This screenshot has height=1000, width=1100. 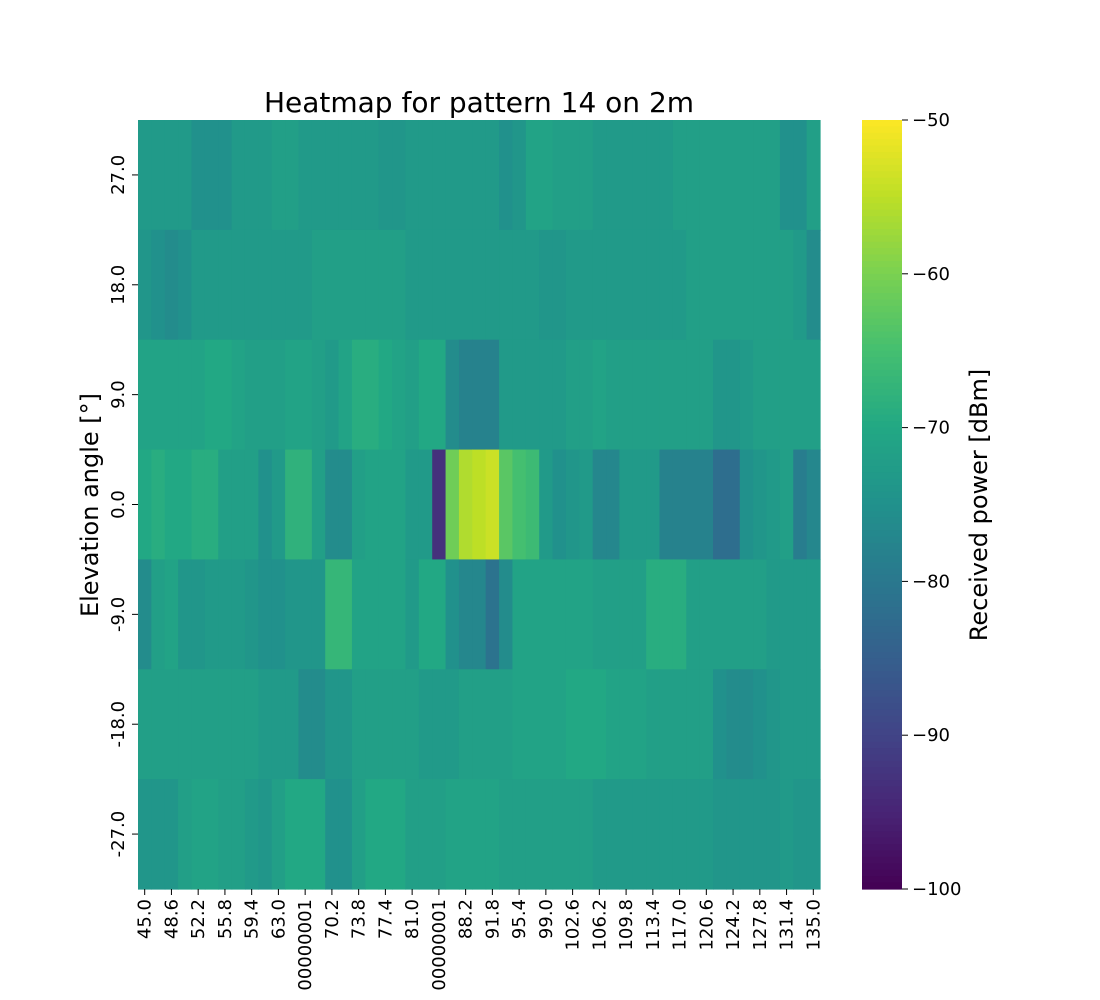 What do you see at coordinates (278, 919) in the screenshot?
I see `x-tick-label: 63.0` at bounding box center [278, 919].